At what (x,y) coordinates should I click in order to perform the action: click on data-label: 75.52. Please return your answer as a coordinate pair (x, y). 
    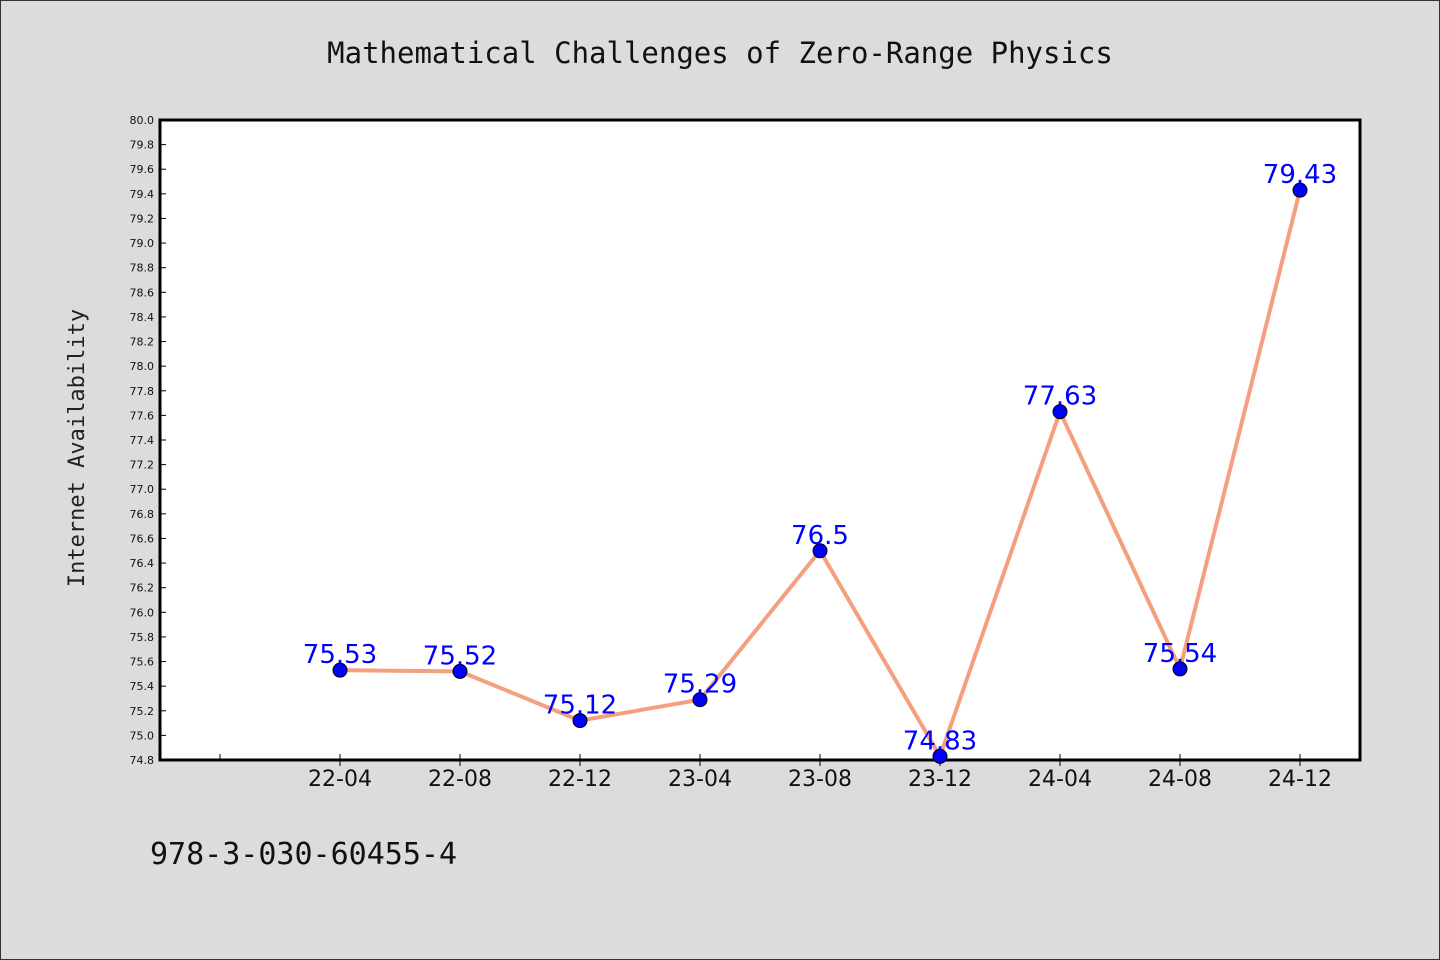
    Looking at the image, I should click on (460, 656).